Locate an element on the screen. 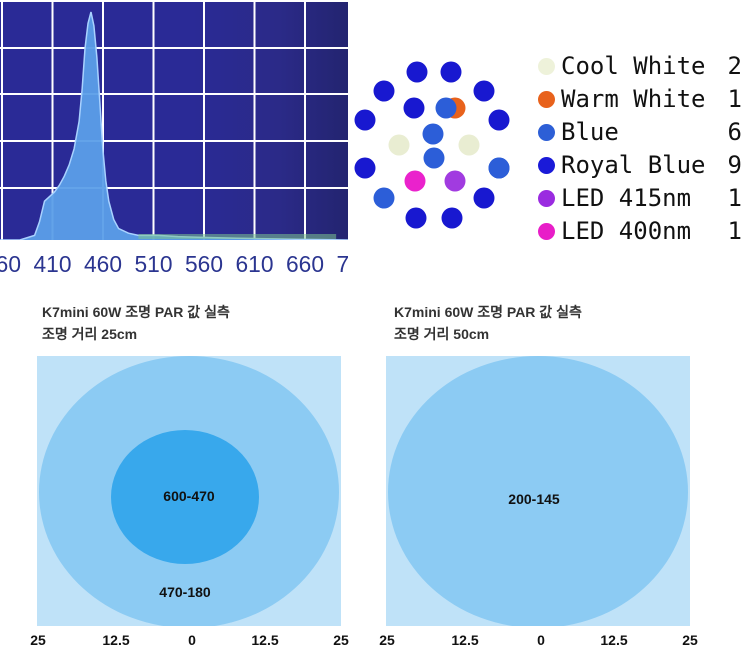 The width and height of the screenshot is (750, 668). spectrum-tick-label: 460 is located at coordinates (103, 264).